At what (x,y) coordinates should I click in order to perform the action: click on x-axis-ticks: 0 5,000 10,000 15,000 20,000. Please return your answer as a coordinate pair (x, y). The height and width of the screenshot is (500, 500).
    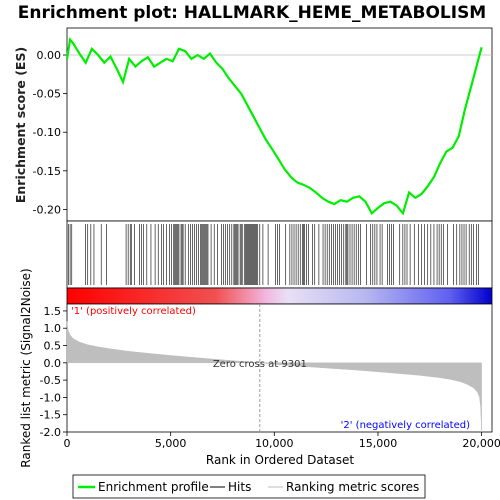
    Looking at the image, I should click on (282, 441).